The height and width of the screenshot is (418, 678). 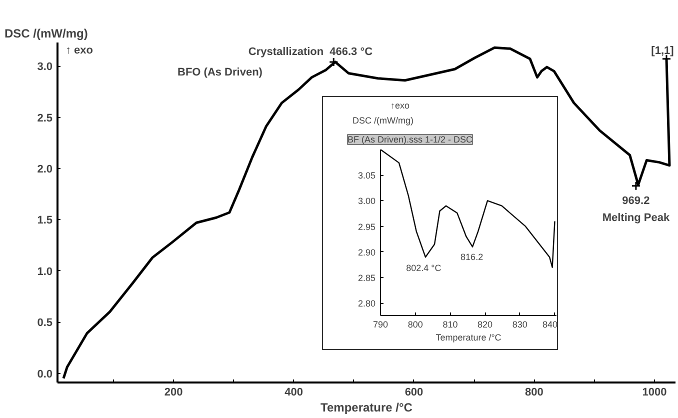 What do you see at coordinates (286, 52) in the screenshot?
I see `annotation: Crystallization` at bounding box center [286, 52].